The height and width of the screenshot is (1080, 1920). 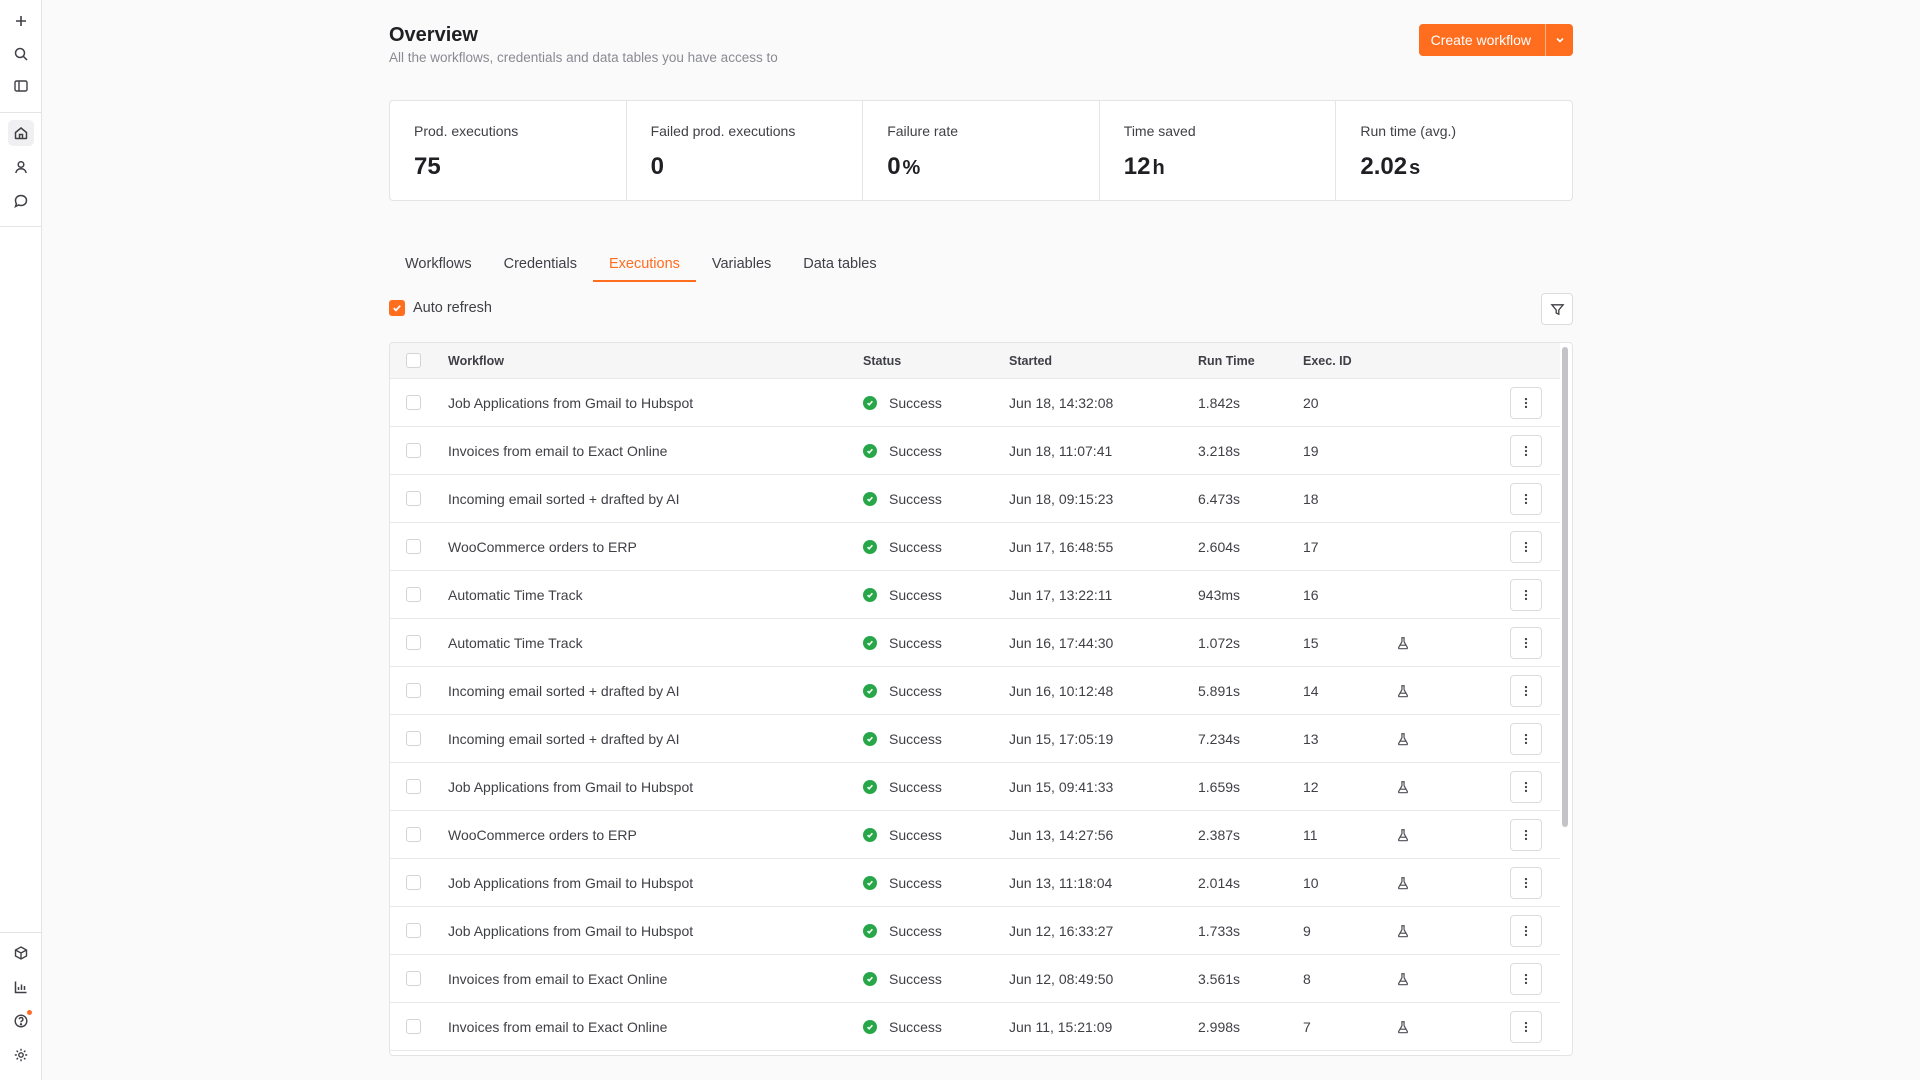 I want to click on run-time: 3.561s, so click(x=1219, y=978).